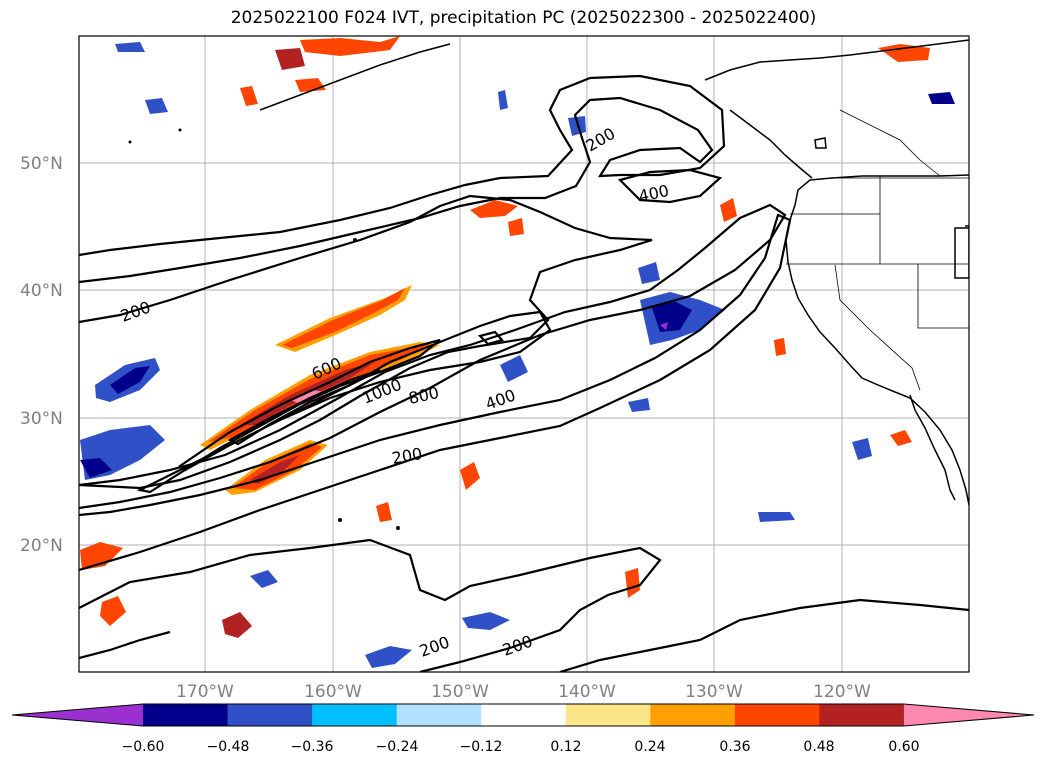 This screenshot has width=1047, height=765. I want to click on colorbar-tick: 0.48, so click(818, 747).